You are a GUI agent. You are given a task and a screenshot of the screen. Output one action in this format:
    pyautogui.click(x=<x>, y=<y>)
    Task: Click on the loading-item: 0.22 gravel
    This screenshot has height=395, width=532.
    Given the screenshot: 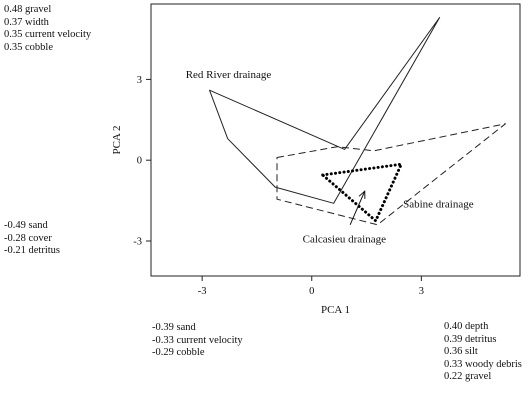 What is the action you would take?
    pyautogui.click(x=468, y=377)
    